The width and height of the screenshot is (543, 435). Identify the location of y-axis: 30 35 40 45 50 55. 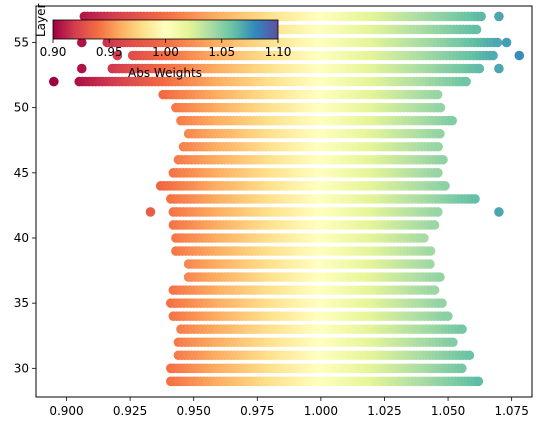
(25, 205).